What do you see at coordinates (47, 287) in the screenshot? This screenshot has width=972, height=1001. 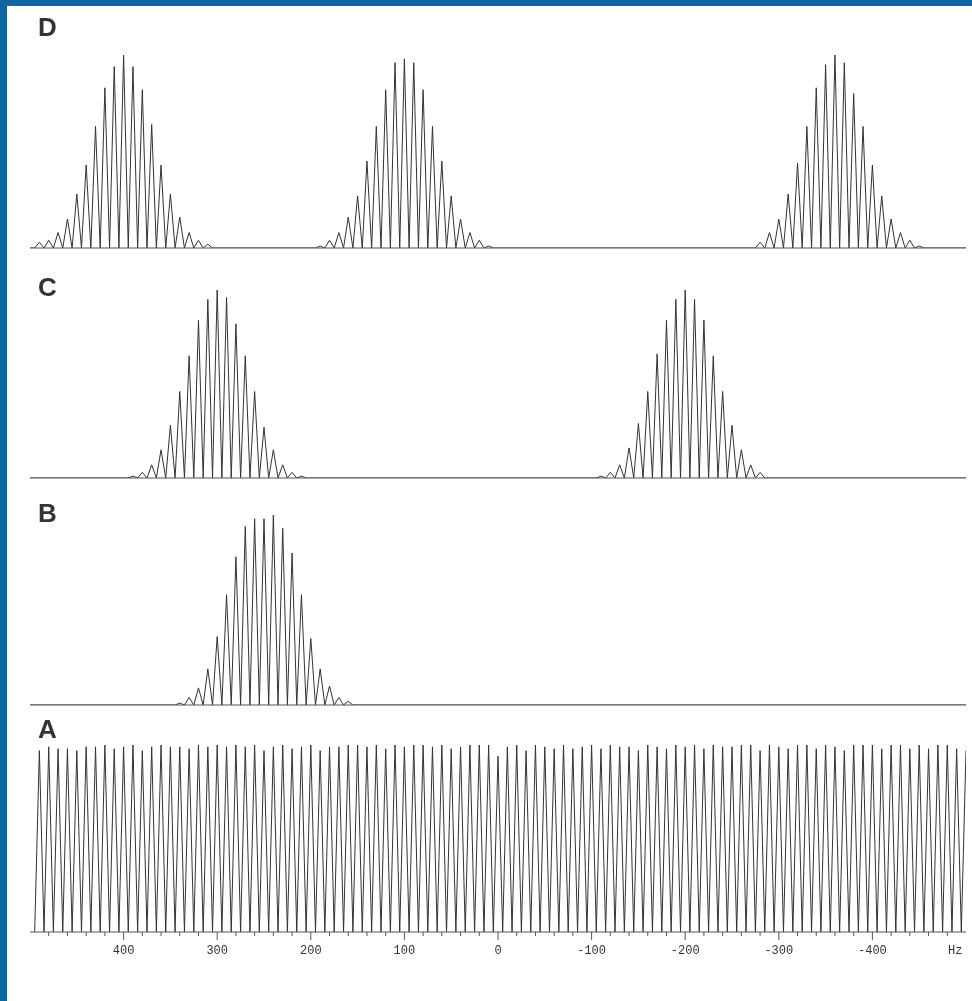 I see `chart-title: C` at bounding box center [47, 287].